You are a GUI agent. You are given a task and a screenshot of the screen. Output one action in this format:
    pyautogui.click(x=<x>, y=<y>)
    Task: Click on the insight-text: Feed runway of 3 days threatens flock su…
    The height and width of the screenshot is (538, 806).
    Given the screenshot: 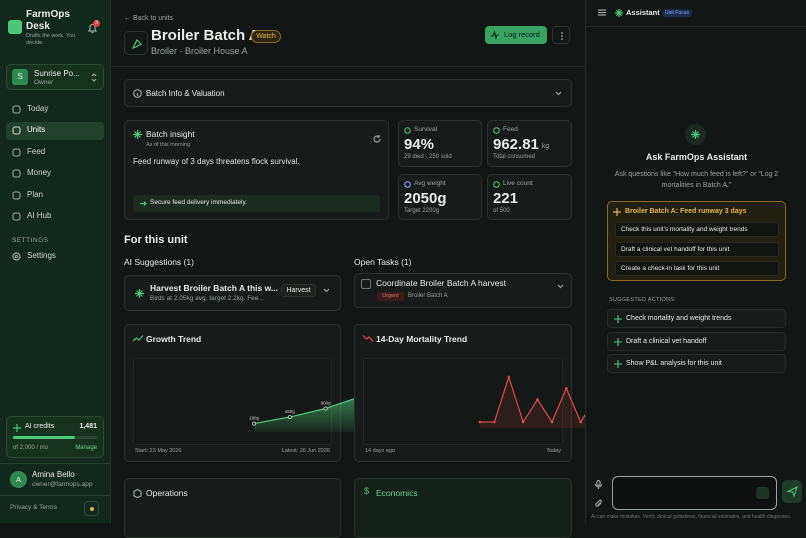 What is the action you would take?
    pyautogui.click(x=216, y=161)
    